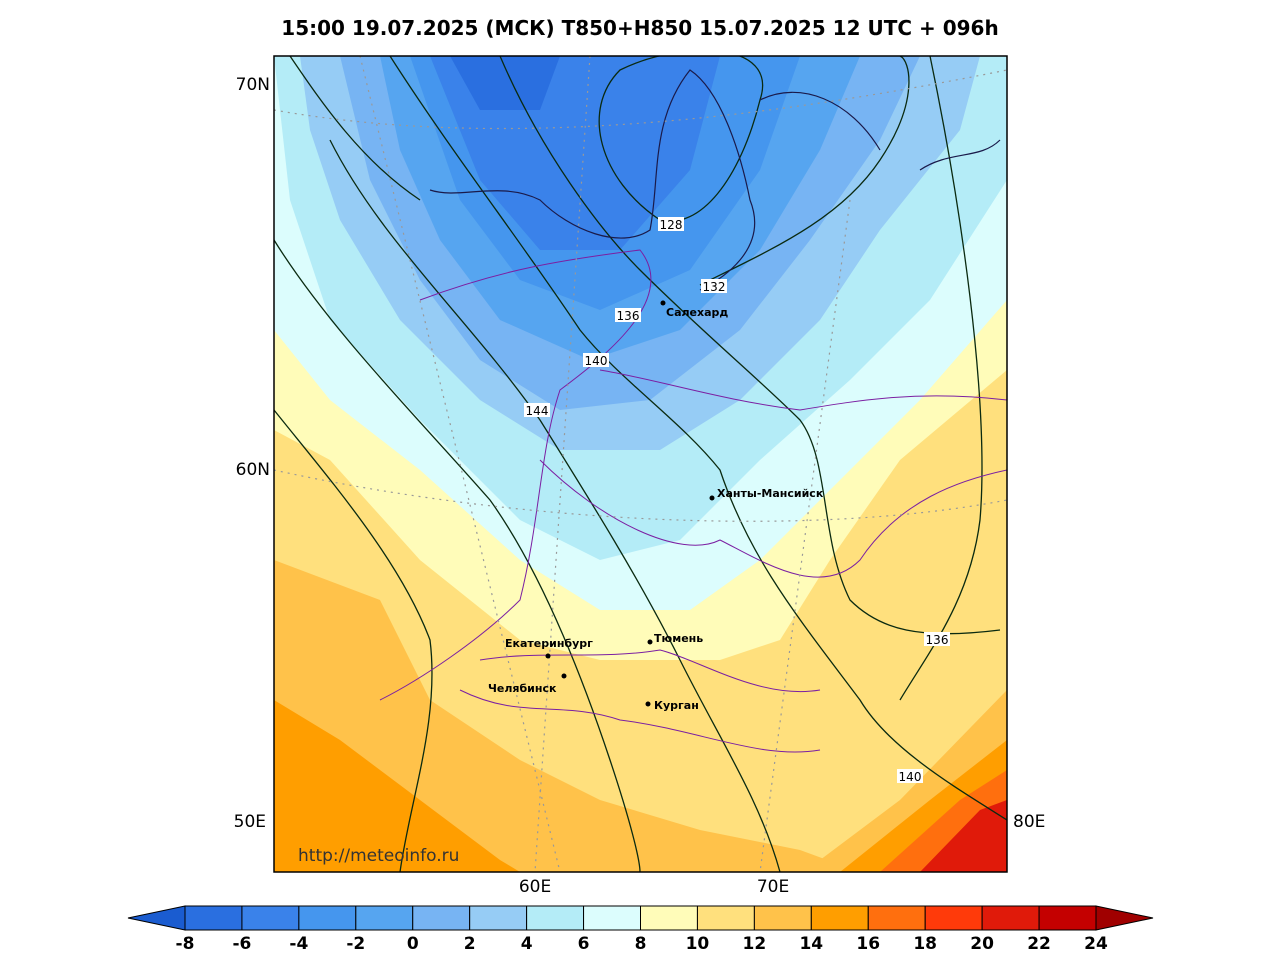 The image size is (1281, 967). I want to click on city-label: Курган, so click(676, 705).